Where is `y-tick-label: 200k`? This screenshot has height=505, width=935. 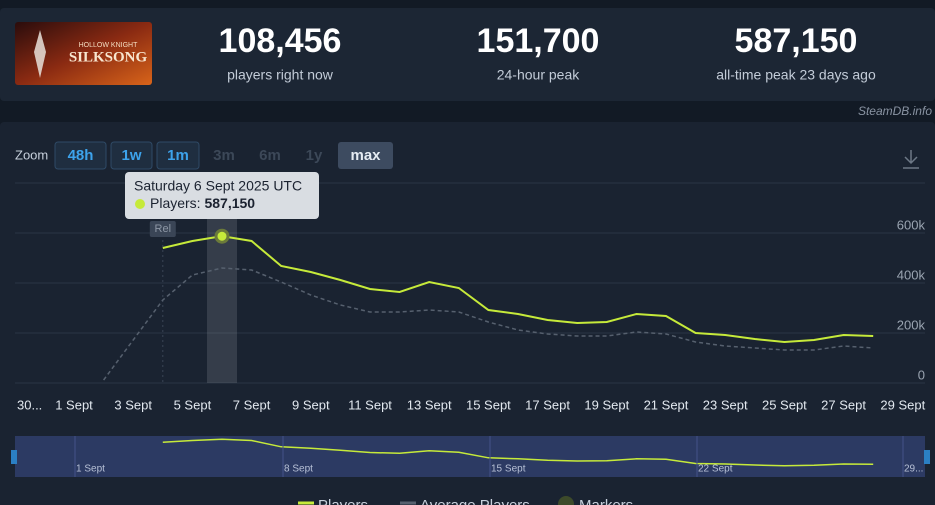 y-tick-label: 200k is located at coordinates (911, 324).